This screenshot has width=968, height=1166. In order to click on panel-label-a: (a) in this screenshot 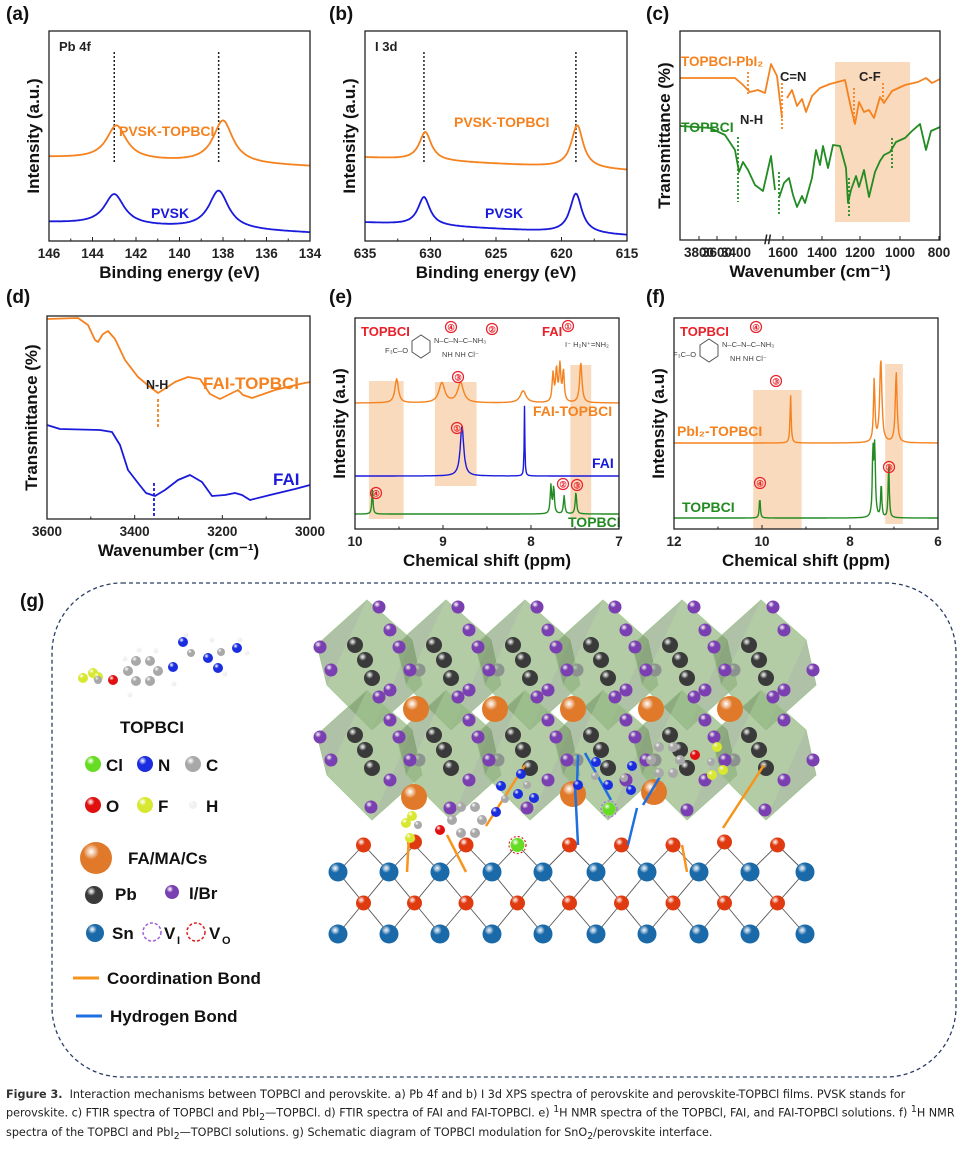, I will do `click(18, 14)`.